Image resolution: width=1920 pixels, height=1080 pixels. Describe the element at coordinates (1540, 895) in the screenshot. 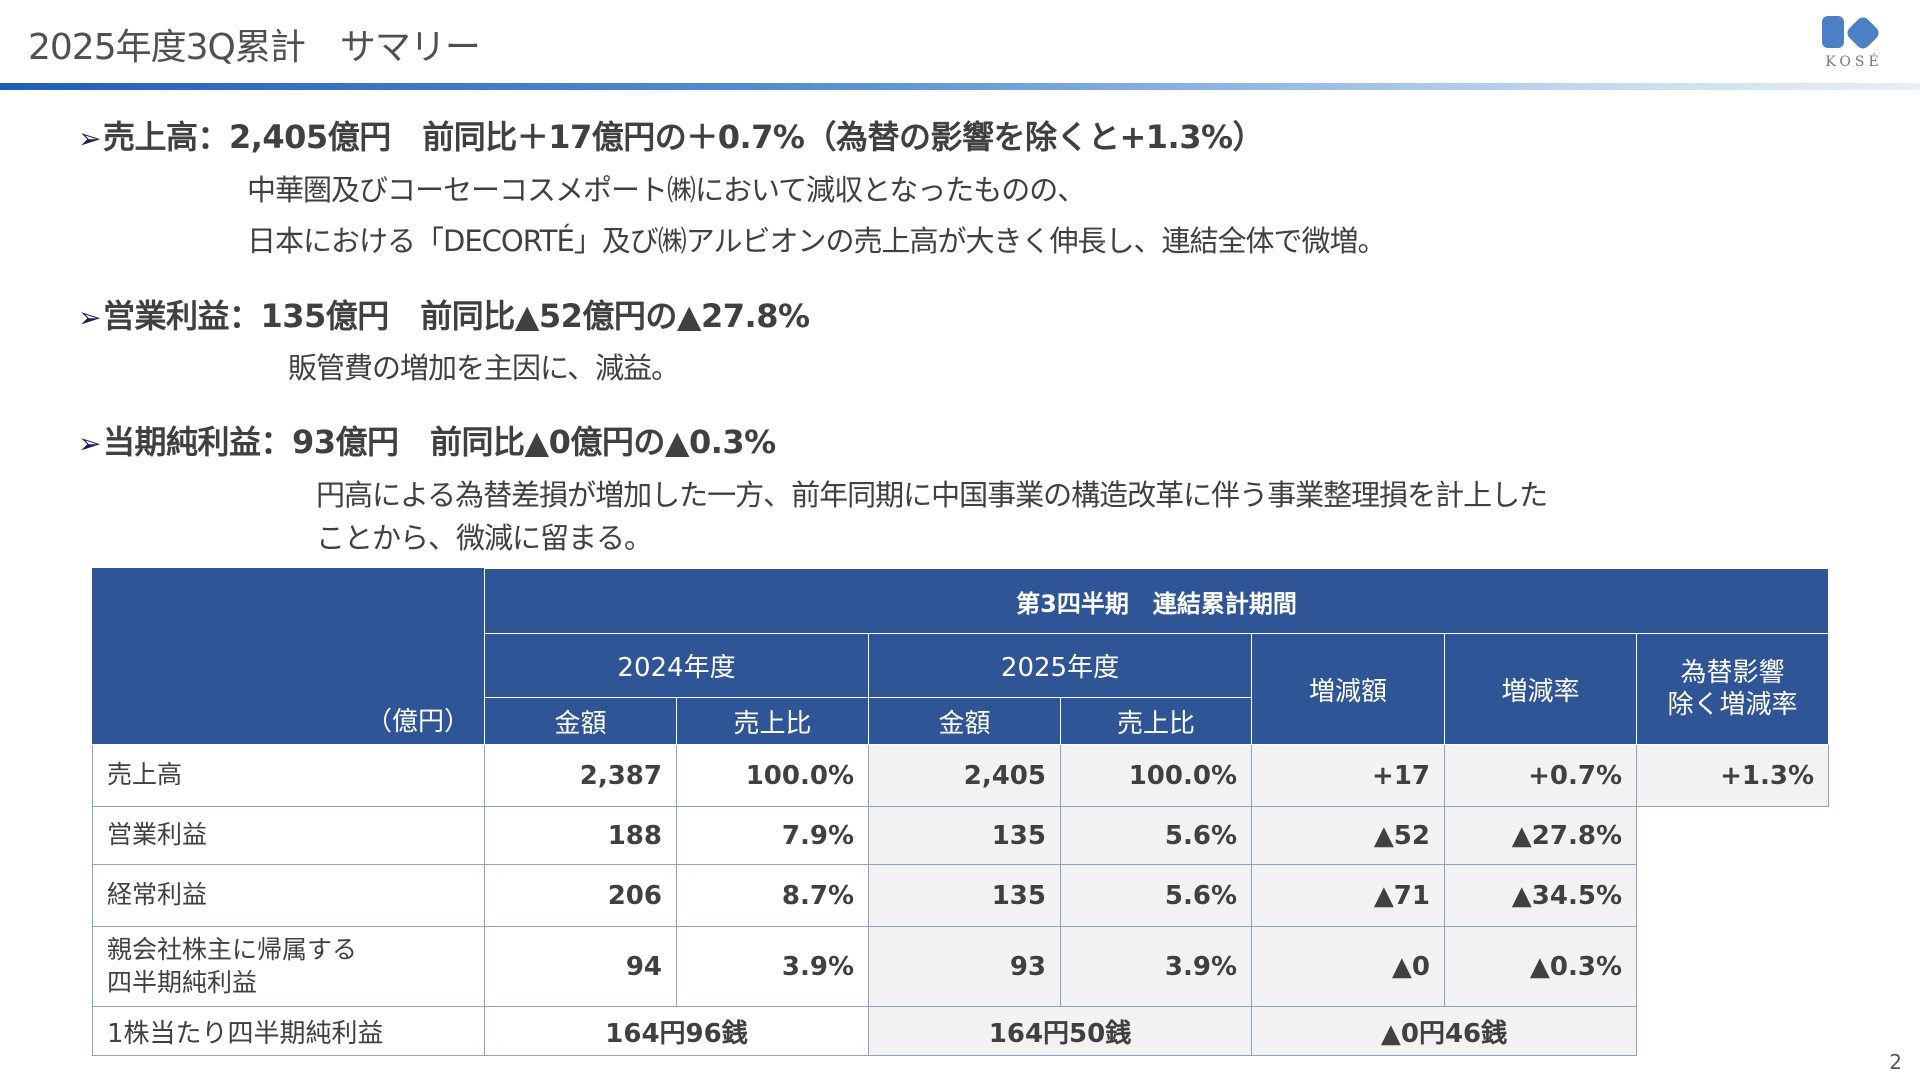

I see `change-rate: ▲34.5%` at that location.